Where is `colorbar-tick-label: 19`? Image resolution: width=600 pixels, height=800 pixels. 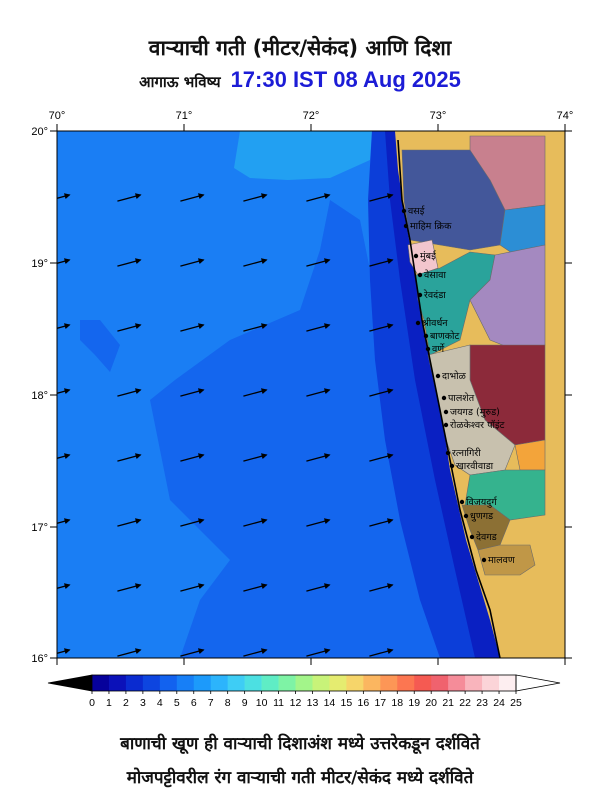 colorbar-tick-label: 19 is located at coordinates (414, 703).